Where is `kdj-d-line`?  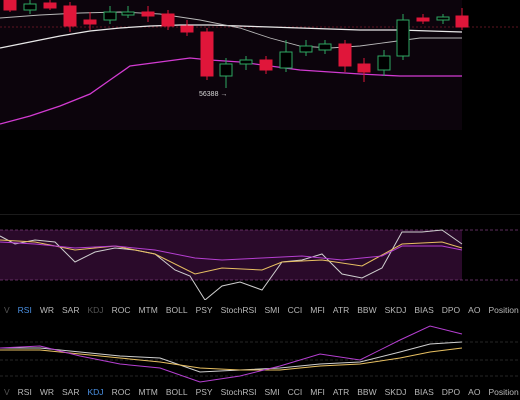
kdj-d-line is located at coordinates (231, 359).